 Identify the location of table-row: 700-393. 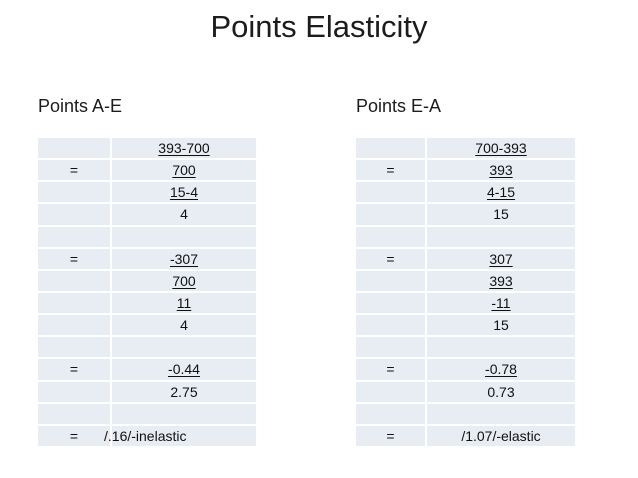
(465, 149).